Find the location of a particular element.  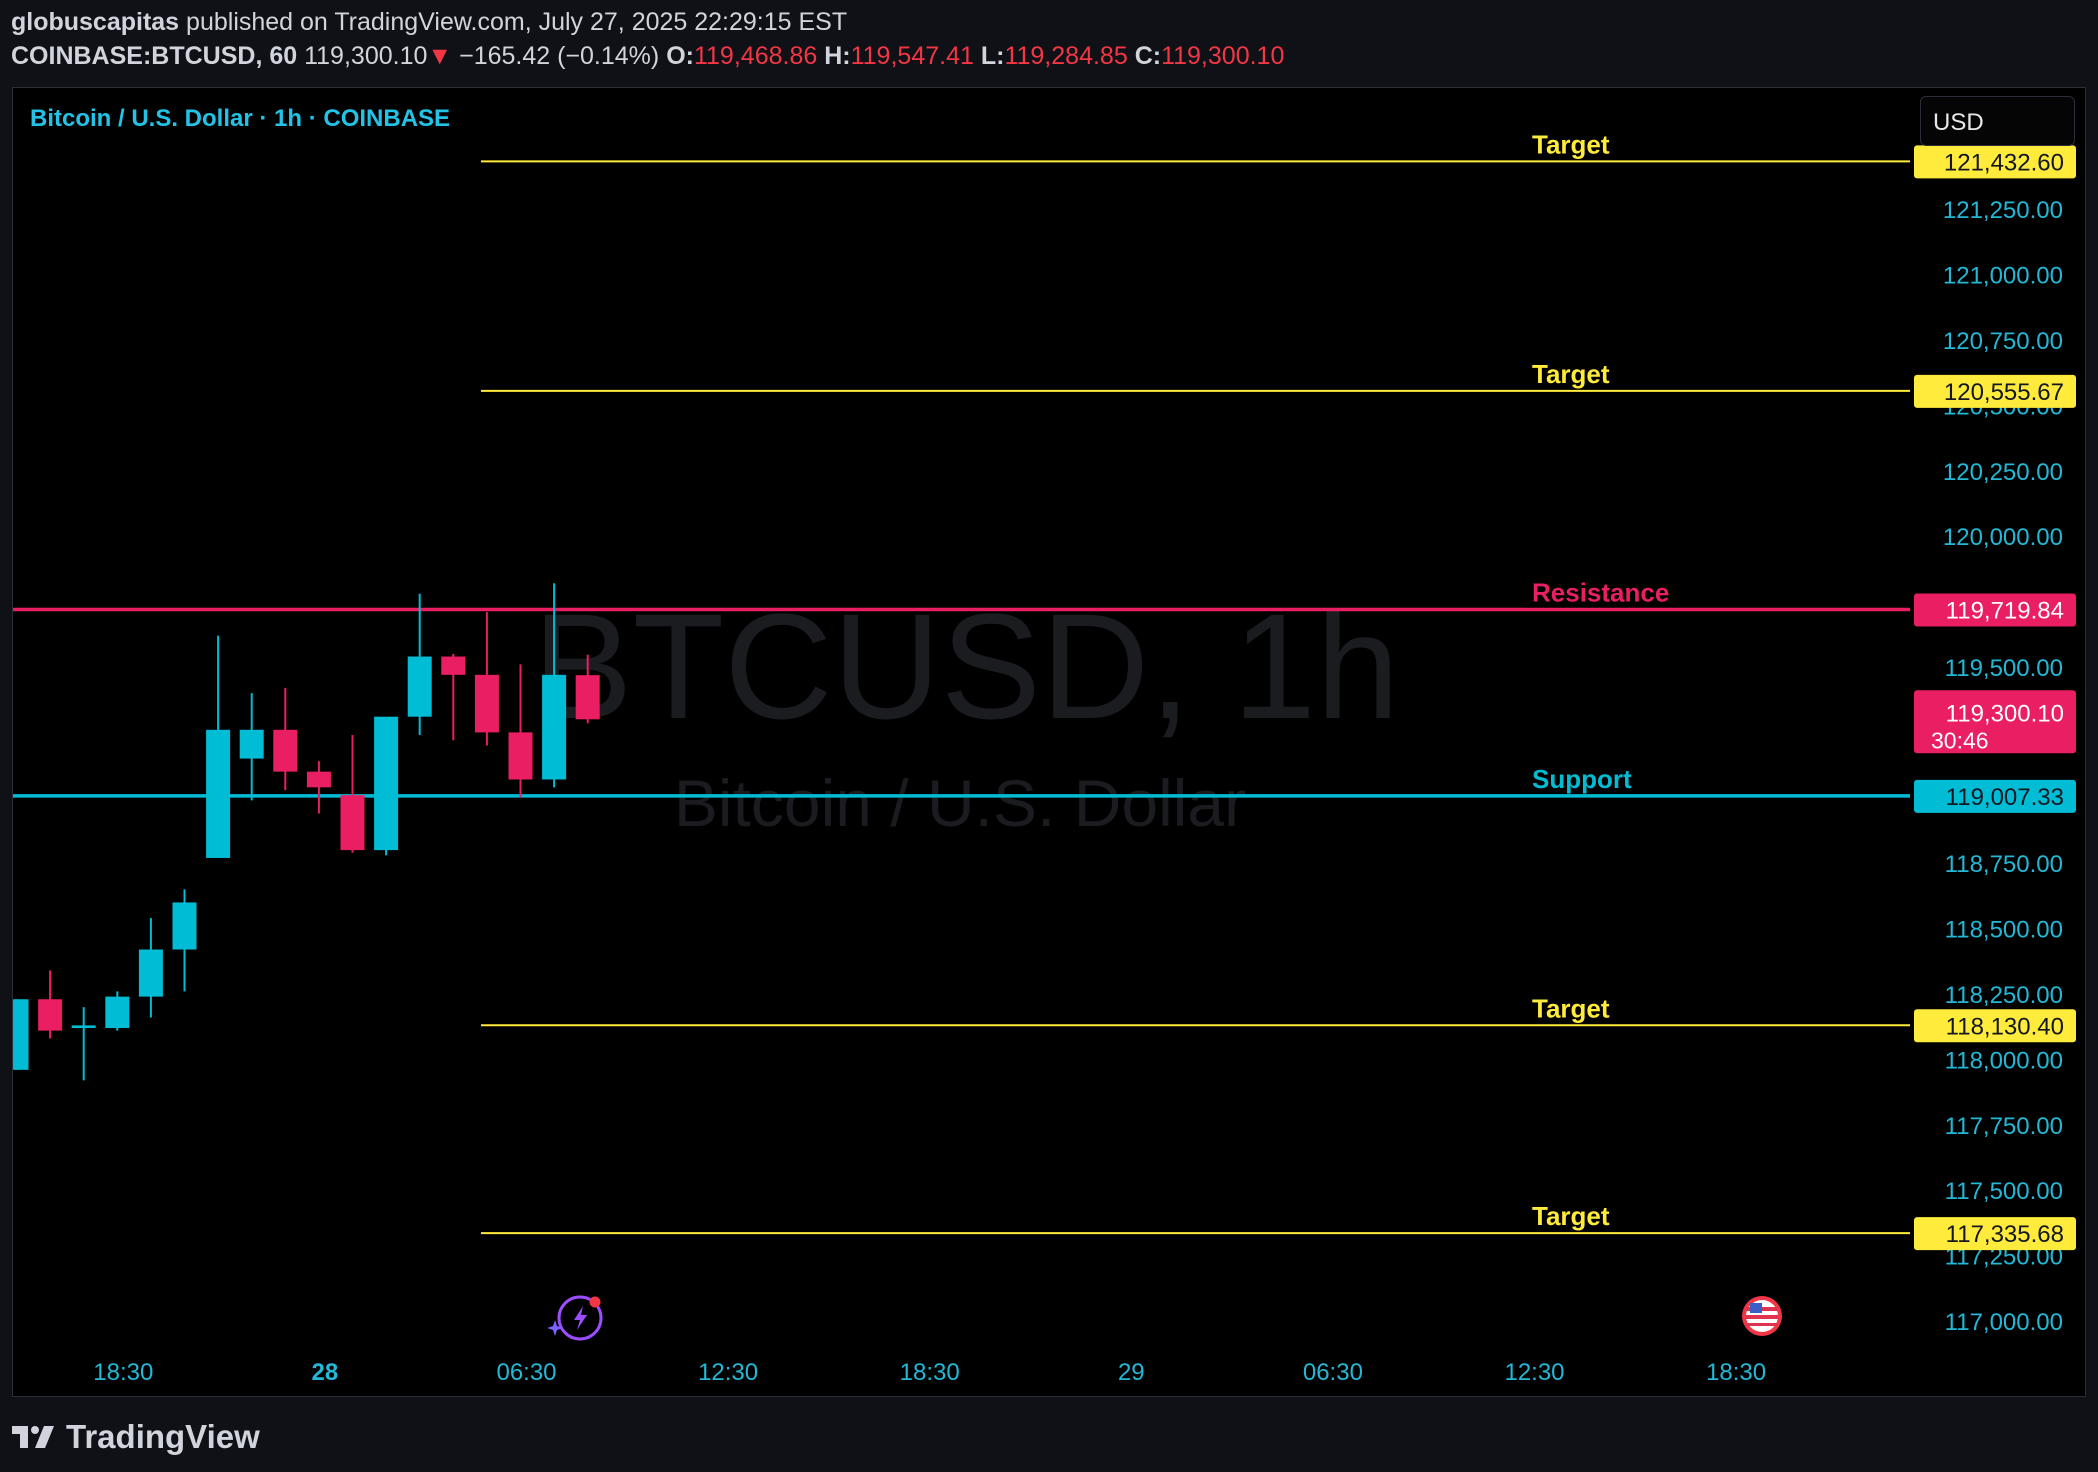

resistance-label: Resistance is located at coordinates (1600, 592).